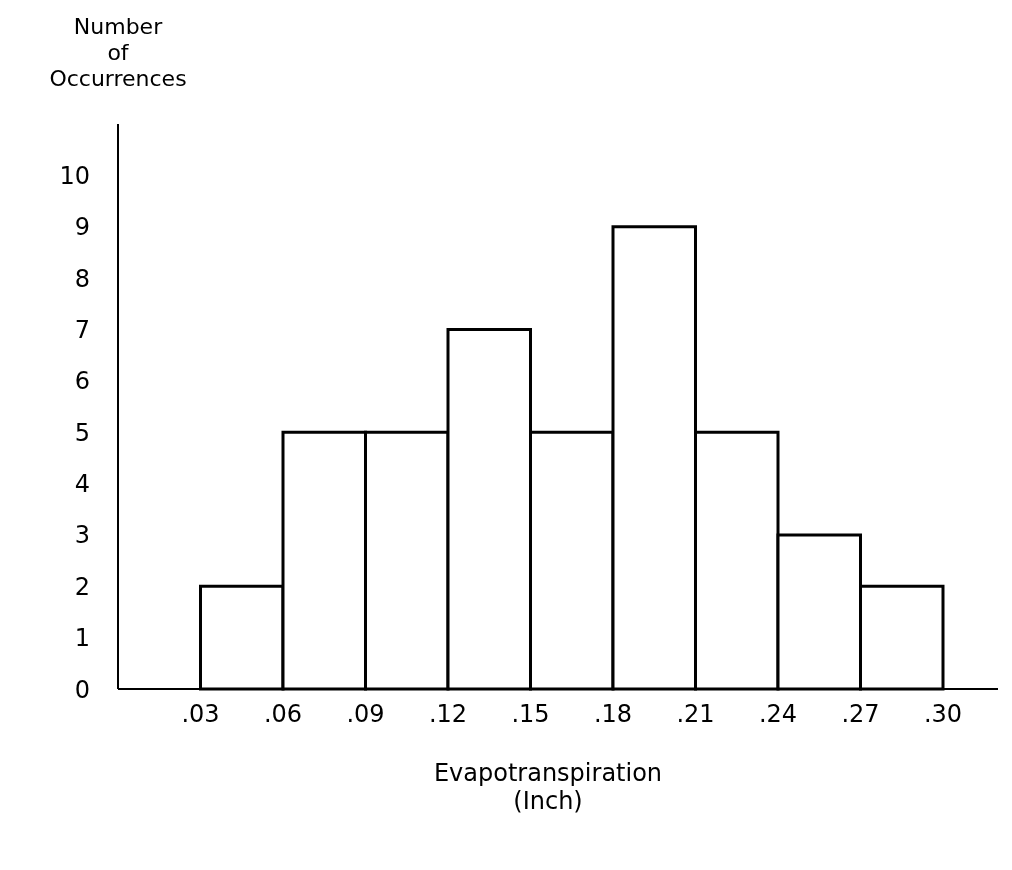 The height and width of the screenshot is (870, 1012). What do you see at coordinates (283, 714) in the screenshot?
I see `x-tick-label: .06` at bounding box center [283, 714].